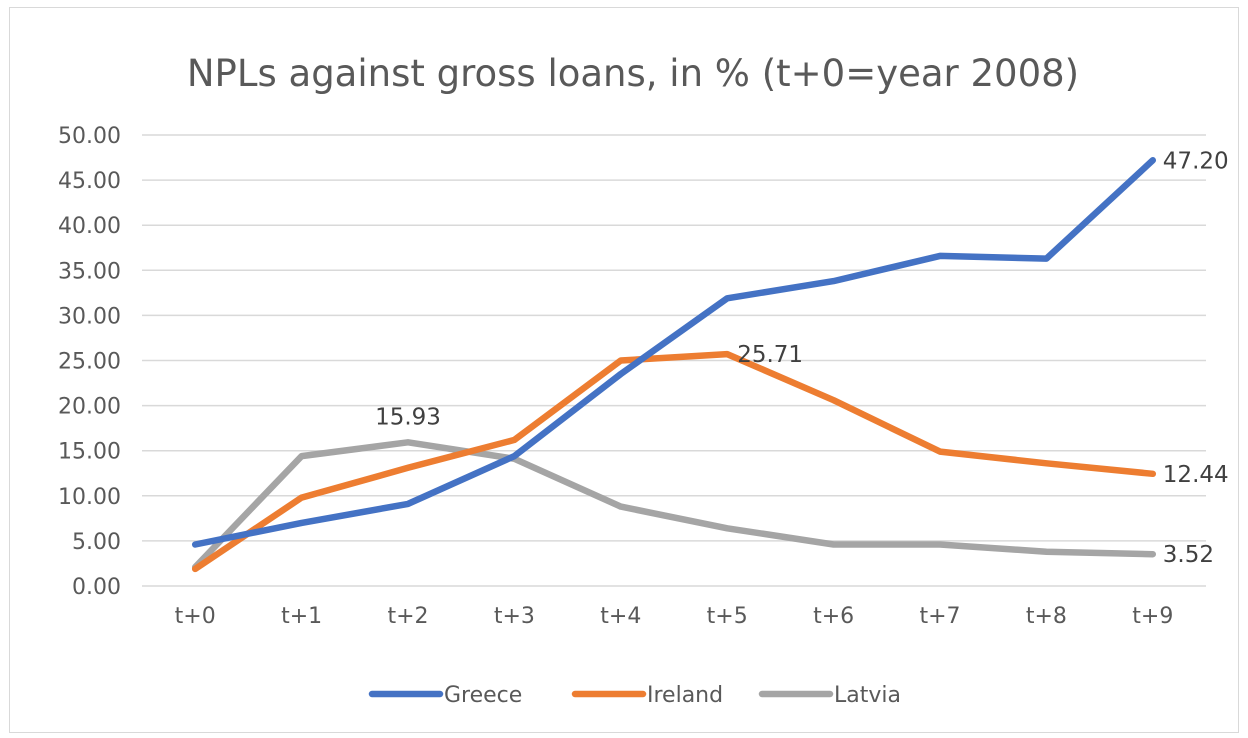 This screenshot has width=1248, height=738. Describe the element at coordinates (1196, 475) in the screenshot. I see `data-label: 12.44` at that location.